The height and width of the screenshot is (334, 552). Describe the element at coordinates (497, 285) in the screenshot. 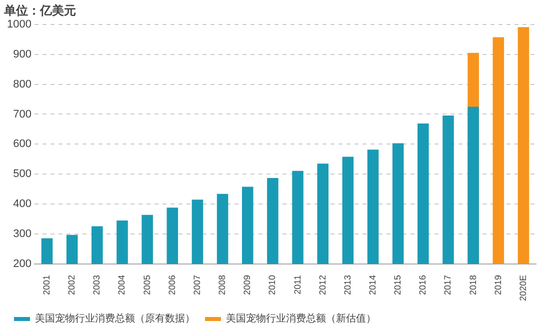

I see `x-tick-label: 2019` at that location.